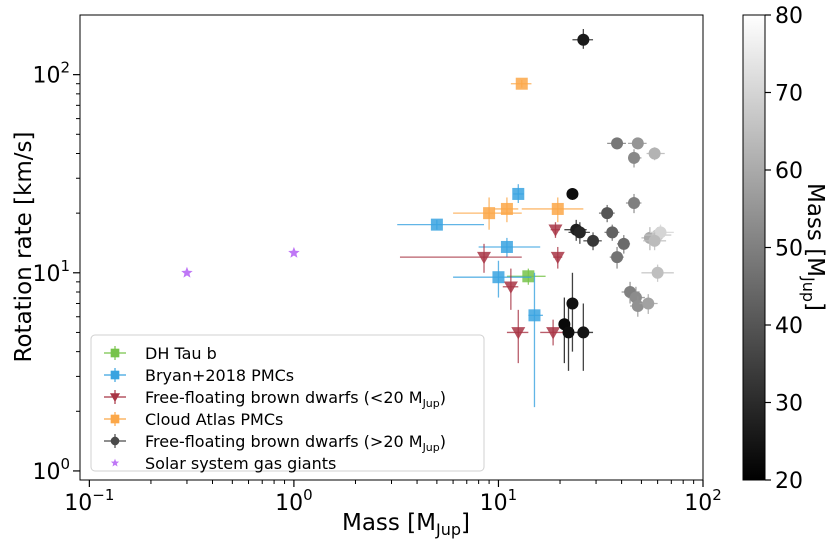 The height and width of the screenshot is (543, 830). I want to click on legend-marker-ffbd_high, so click(115, 441).